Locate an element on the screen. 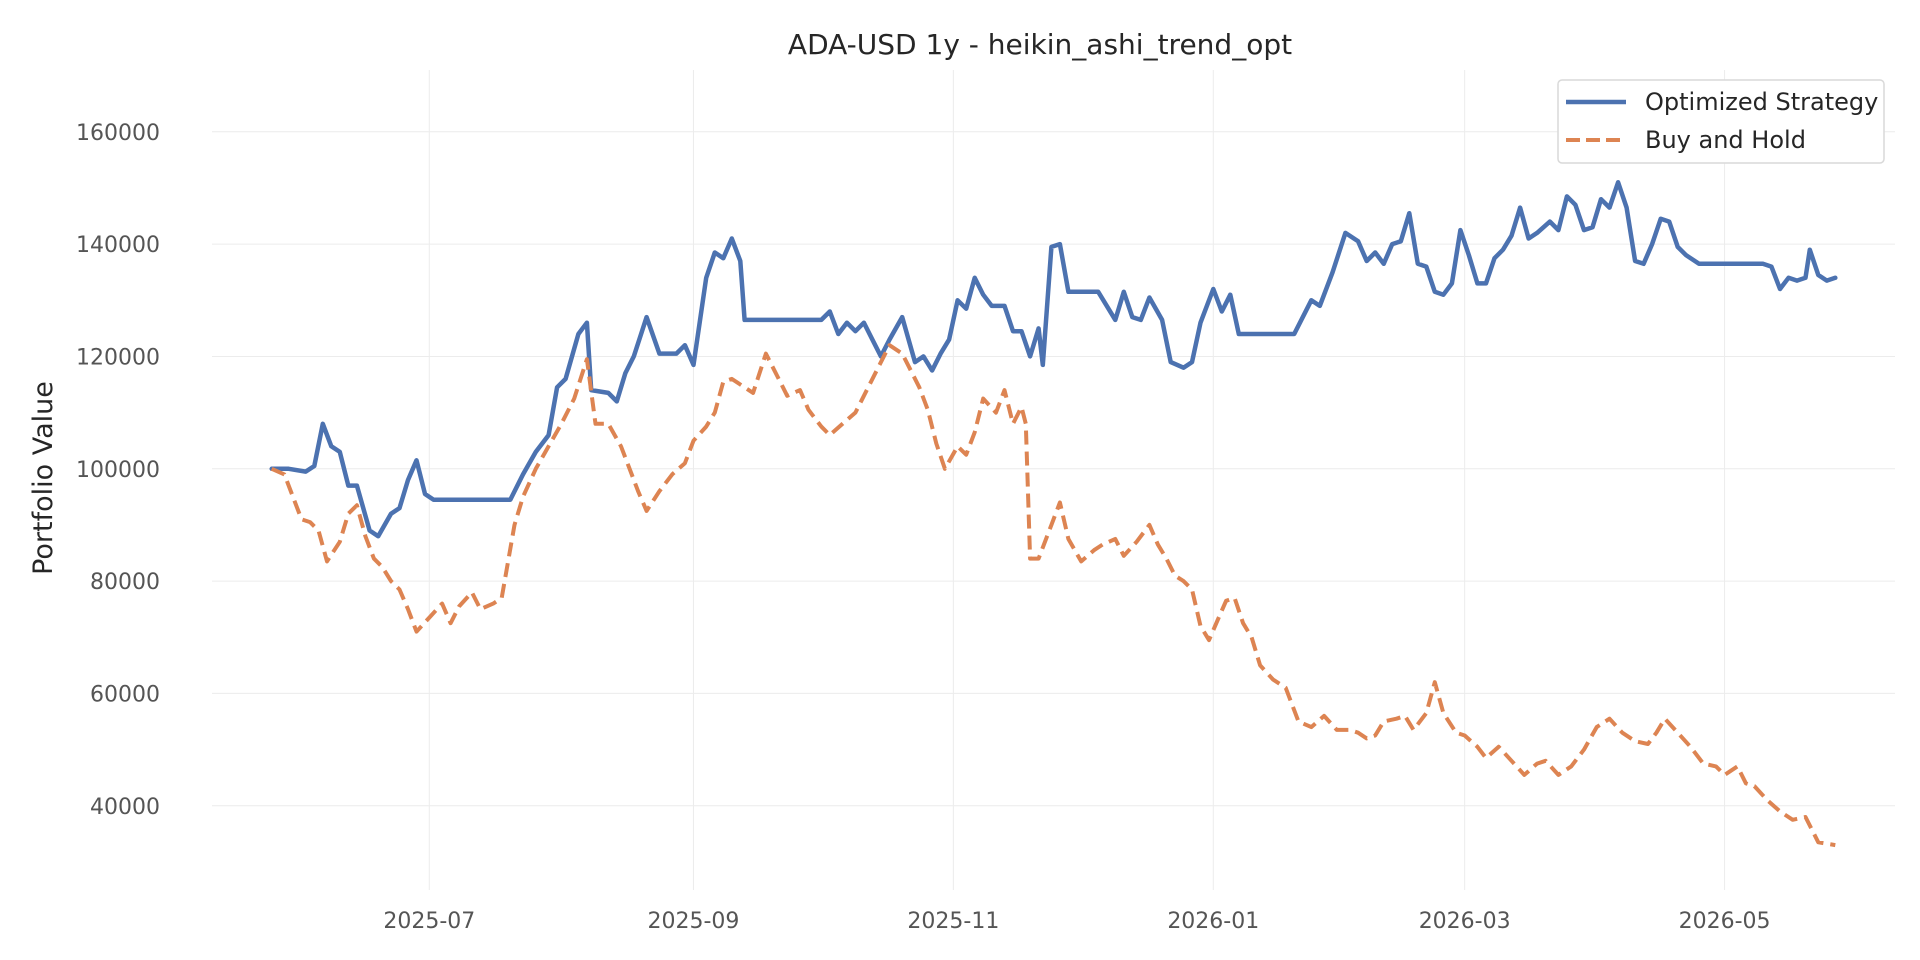  x-tick-label: 2025-09 is located at coordinates (694, 921).